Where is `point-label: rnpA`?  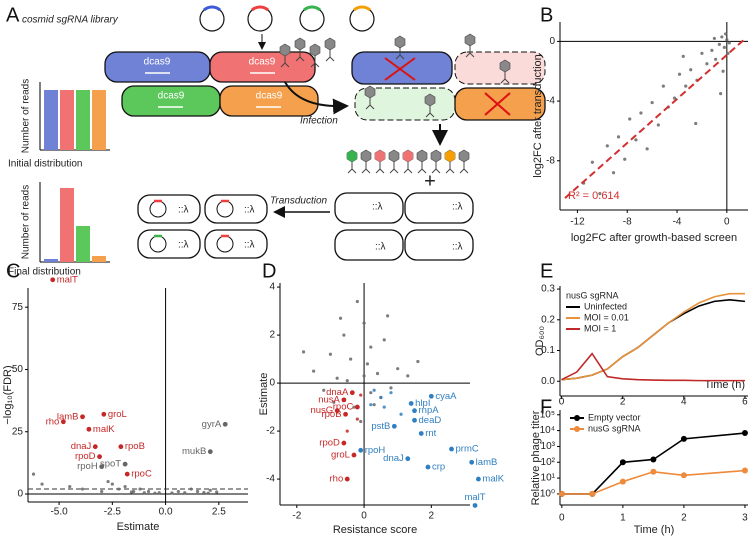
point-label: rnpA is located at coordinates (429, 410).